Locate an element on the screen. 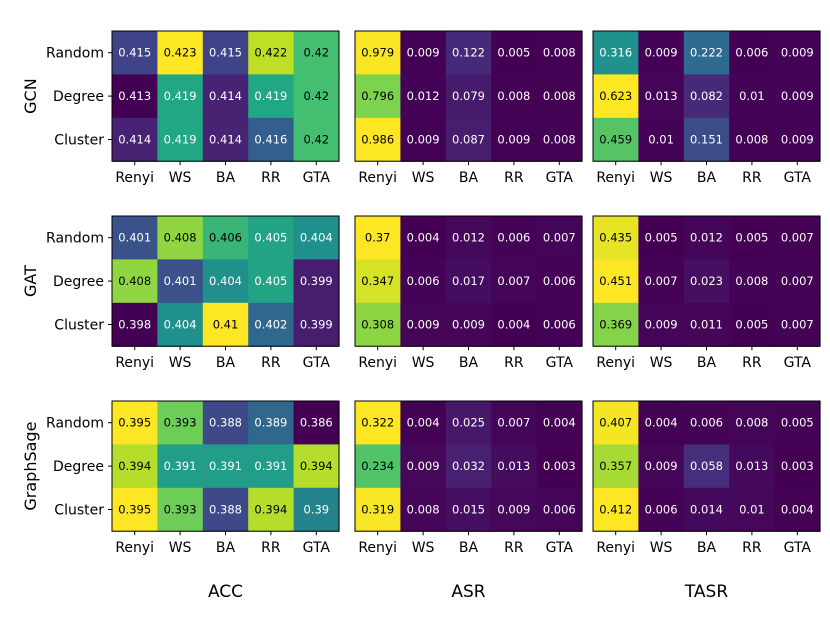 The image size is (830, 623). cell-value-label: 0.395 is located at coordinates (134, 510).